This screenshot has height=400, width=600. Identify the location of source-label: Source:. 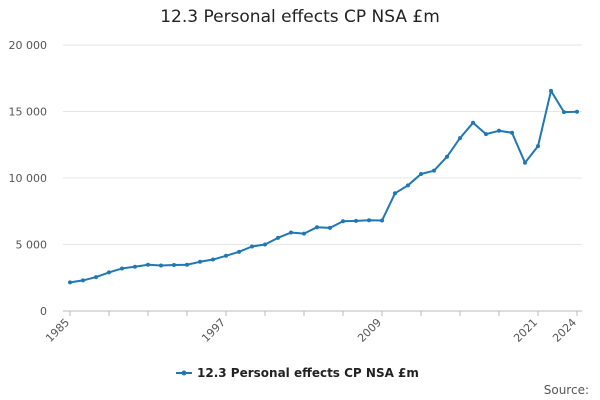
(566, 390).